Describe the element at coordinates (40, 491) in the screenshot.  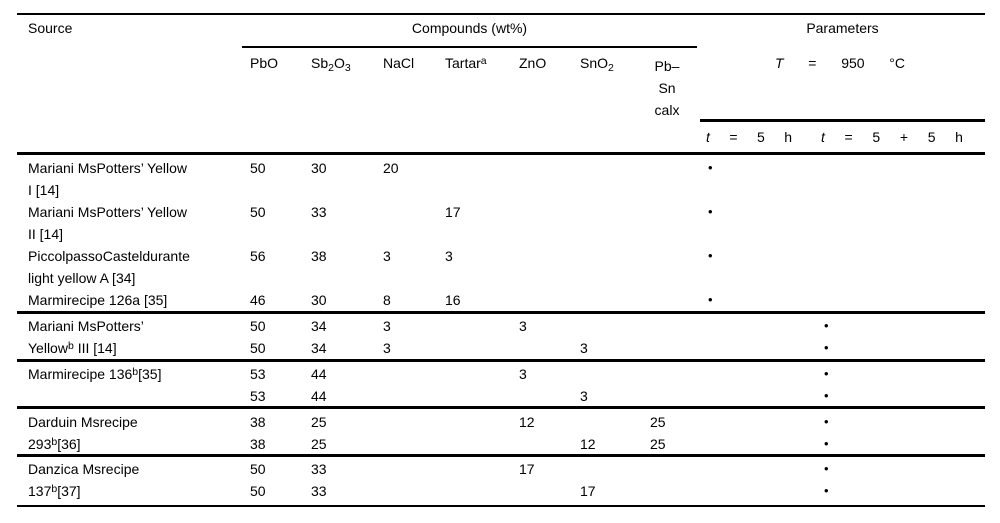
I see `source-text: 137` at that location.